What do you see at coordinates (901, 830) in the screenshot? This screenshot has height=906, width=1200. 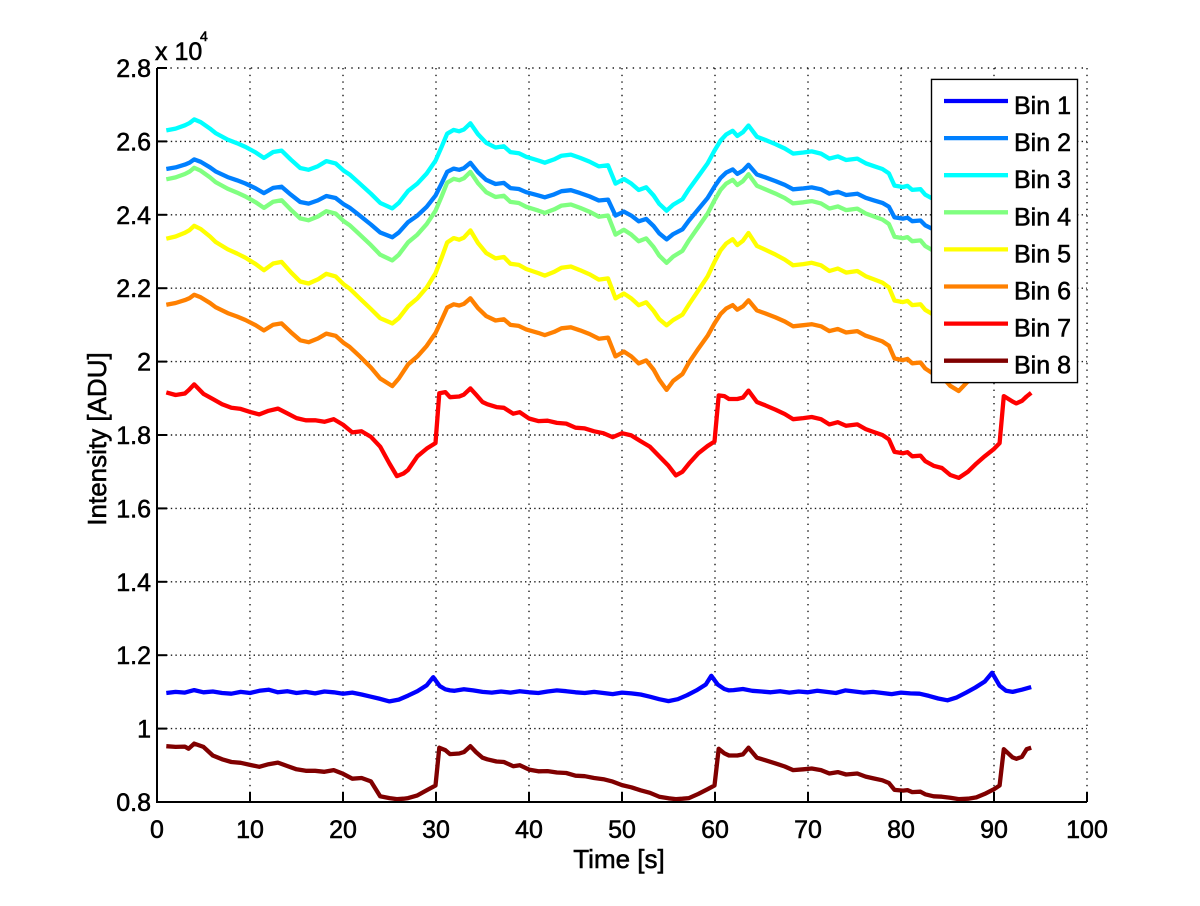 I see `svg-text: 80` at bounding box center [901, 830].